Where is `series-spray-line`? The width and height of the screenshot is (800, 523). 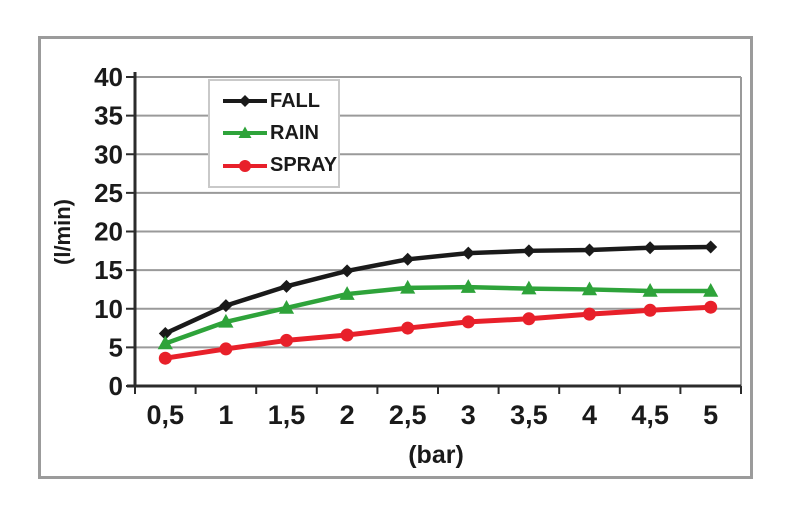 series-spray-line is located at coordinates (438, 332).